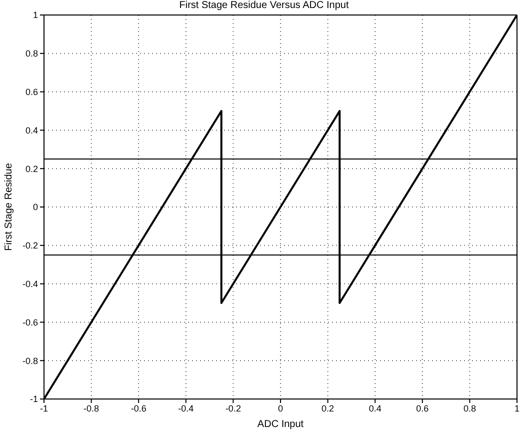  What do you see at coordinates (138, 408) in the screenshot?
I see `x-tick-label: -0.6` at bounding box center [138, 408].